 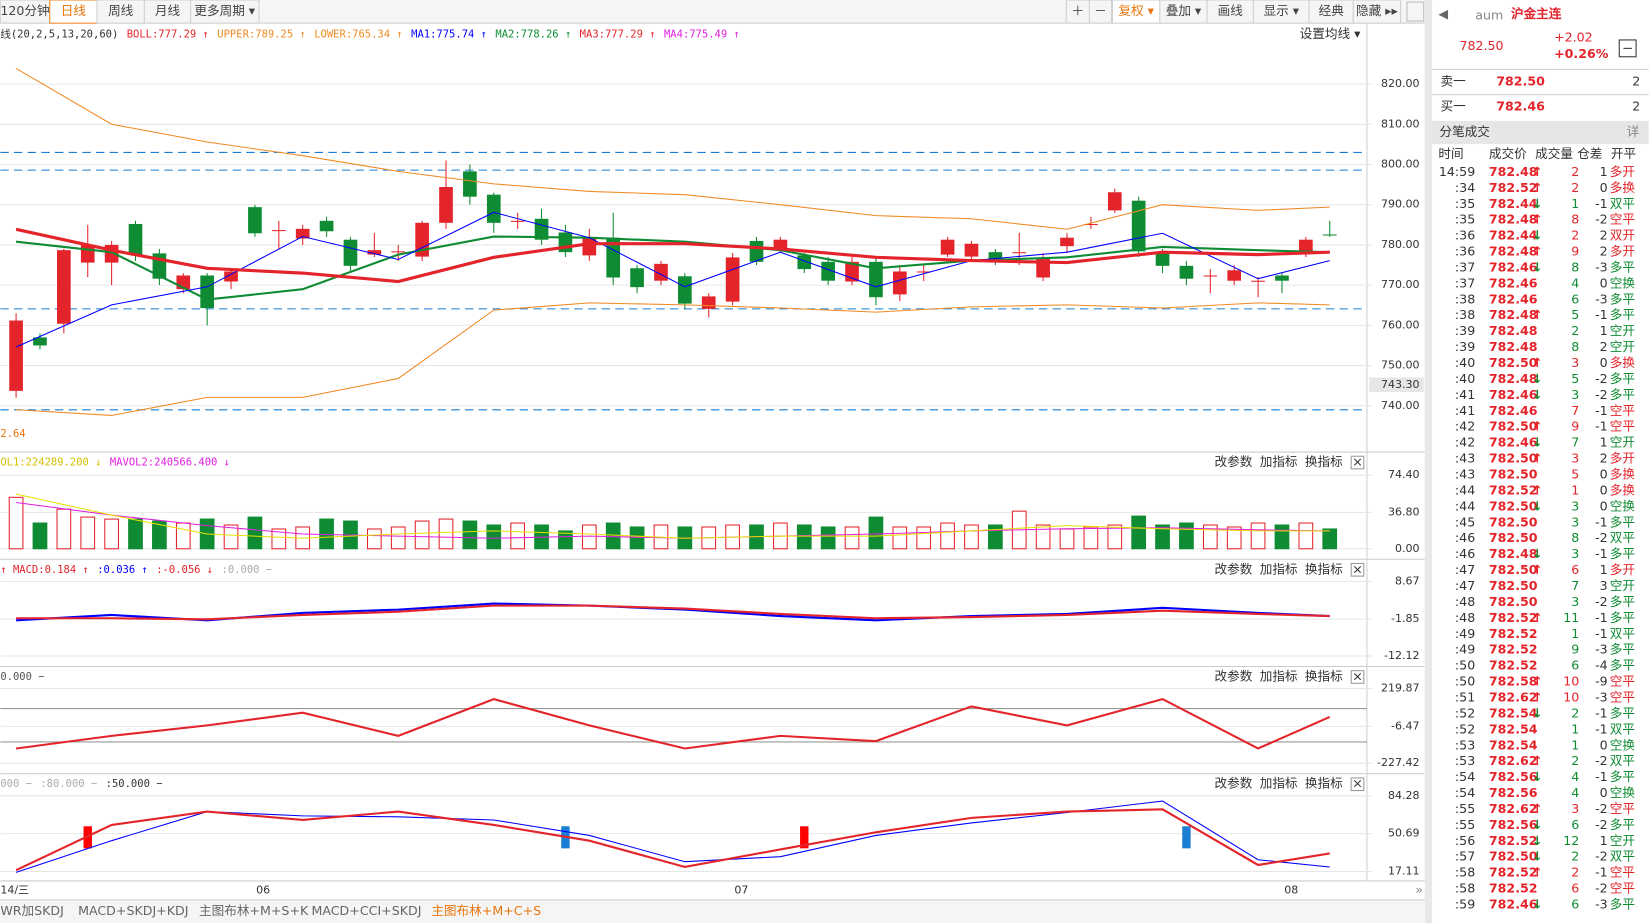 I want to click on toolbar-tab-label: 更多周期 ▾, so click(x=224, y=10).